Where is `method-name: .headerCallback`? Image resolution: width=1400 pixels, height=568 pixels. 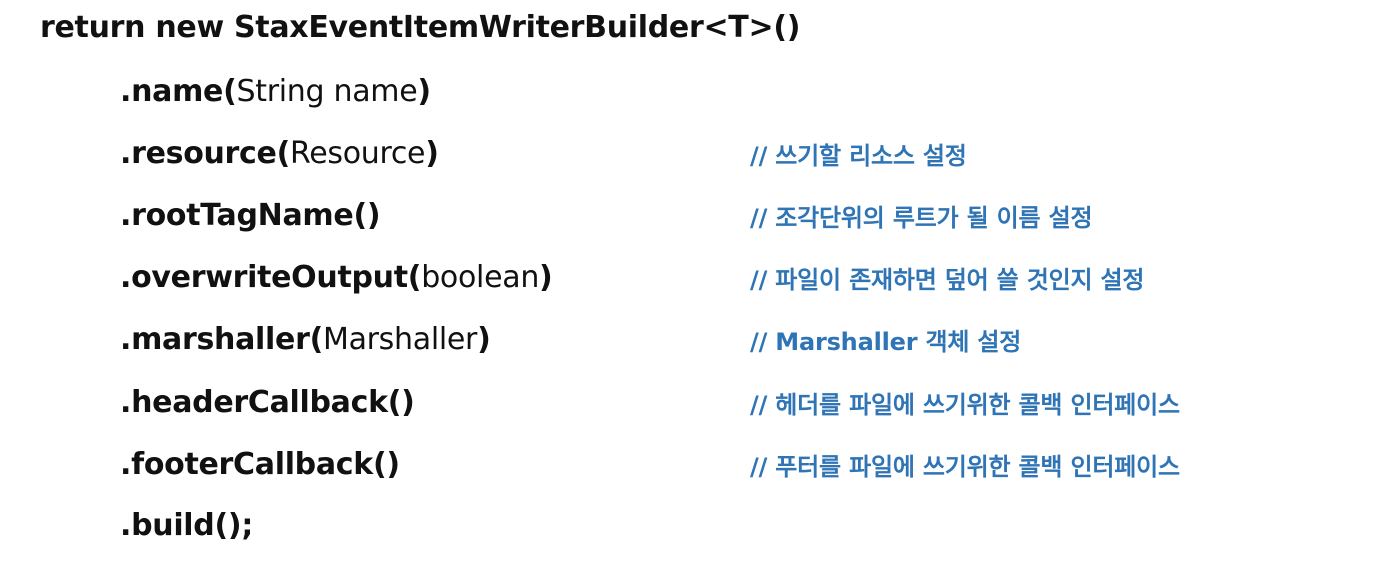
method-name: .headerCallback is located at coordinates (254, 402).